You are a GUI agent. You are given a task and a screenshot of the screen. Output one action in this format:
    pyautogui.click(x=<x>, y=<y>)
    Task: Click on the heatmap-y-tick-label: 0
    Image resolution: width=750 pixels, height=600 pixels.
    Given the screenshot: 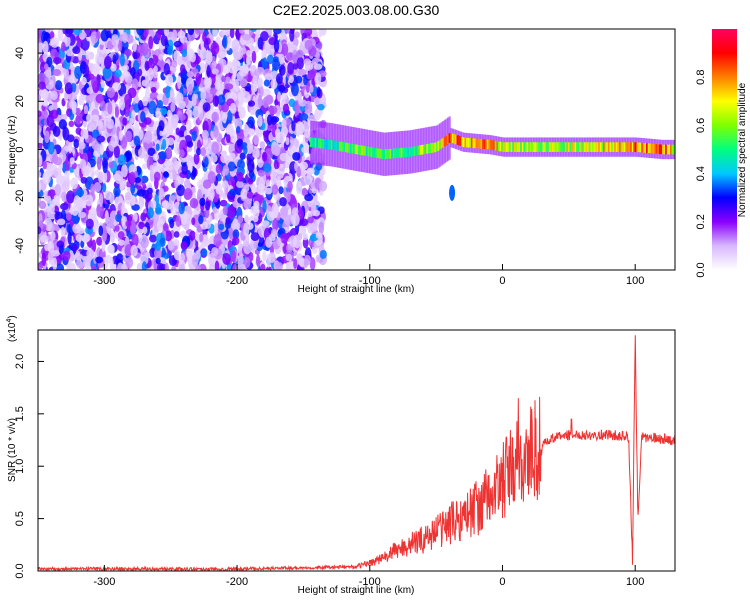 What is the action you would take?
    pyautogui.click(x=20, y=149)
    